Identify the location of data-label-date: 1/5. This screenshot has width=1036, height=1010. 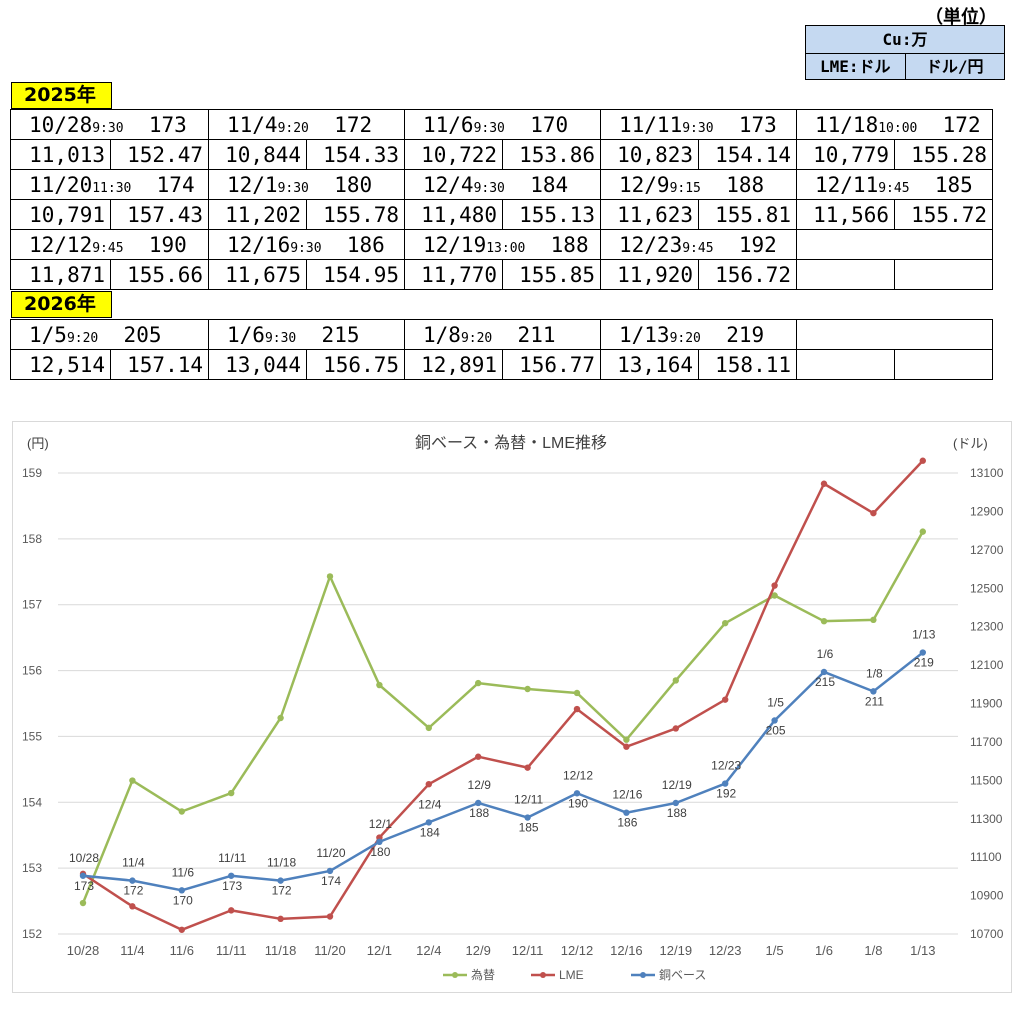
(775, 702).